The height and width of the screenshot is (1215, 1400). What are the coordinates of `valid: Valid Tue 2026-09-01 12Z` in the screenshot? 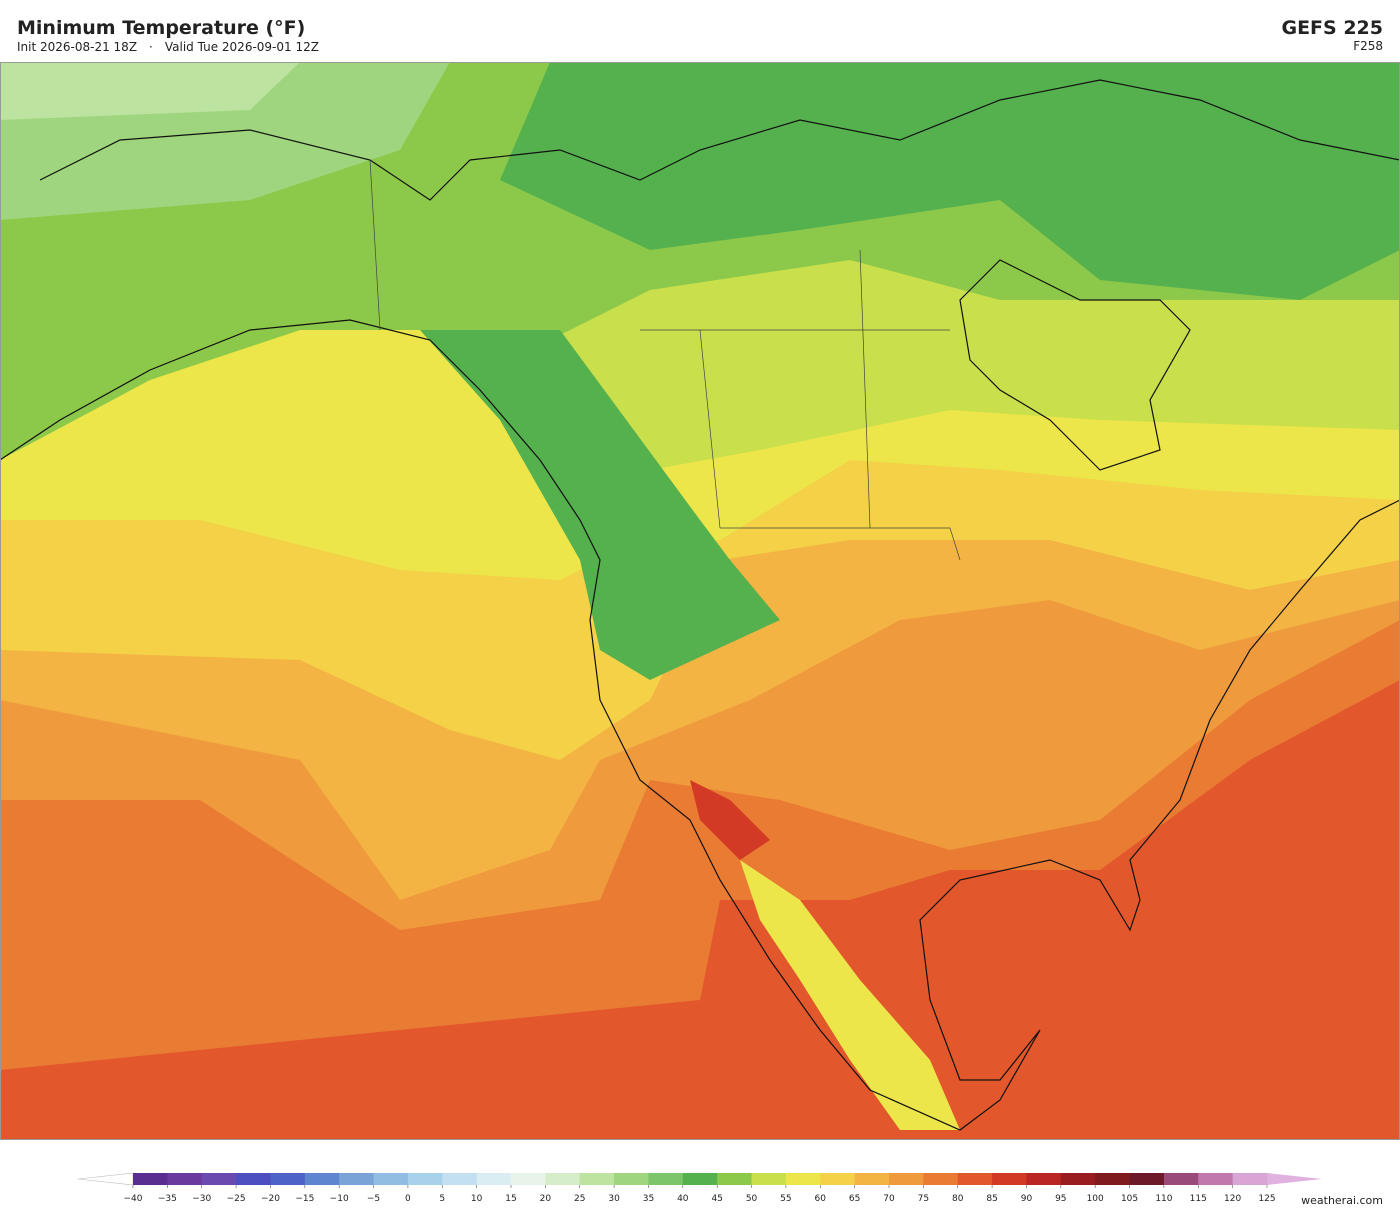 It's located at (242, 47).